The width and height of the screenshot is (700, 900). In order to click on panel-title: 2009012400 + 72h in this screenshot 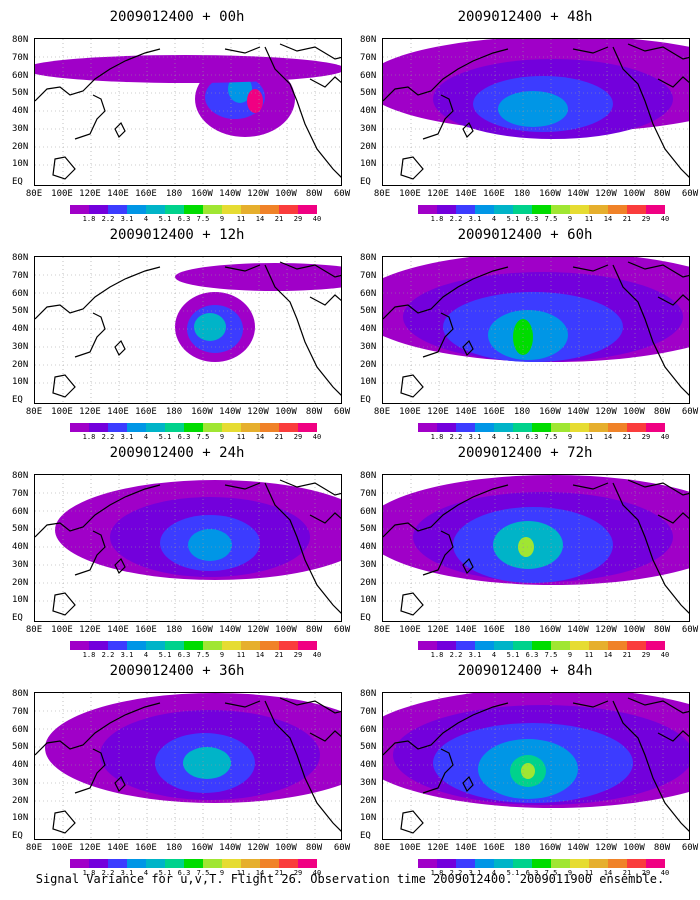, I will do `click(525, 453)`.